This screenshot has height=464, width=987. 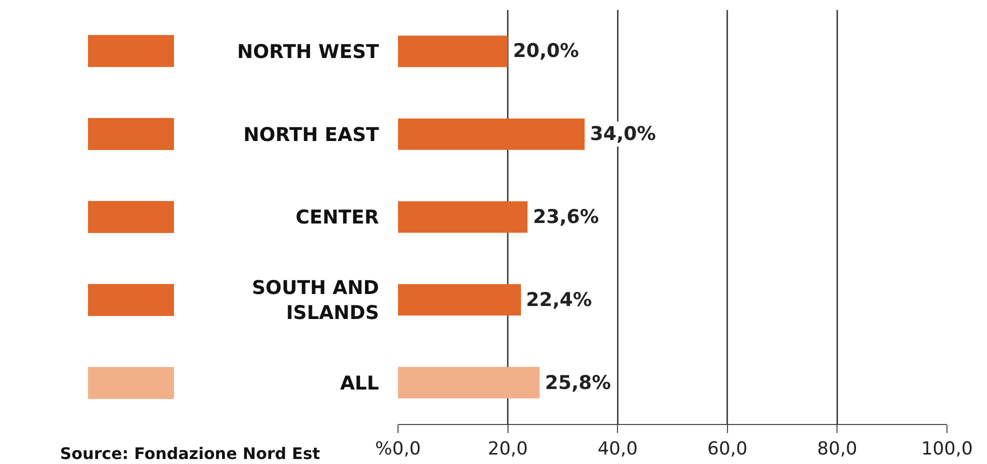 I want to click on data-label: 23,6%, so click(x=566, y=217).